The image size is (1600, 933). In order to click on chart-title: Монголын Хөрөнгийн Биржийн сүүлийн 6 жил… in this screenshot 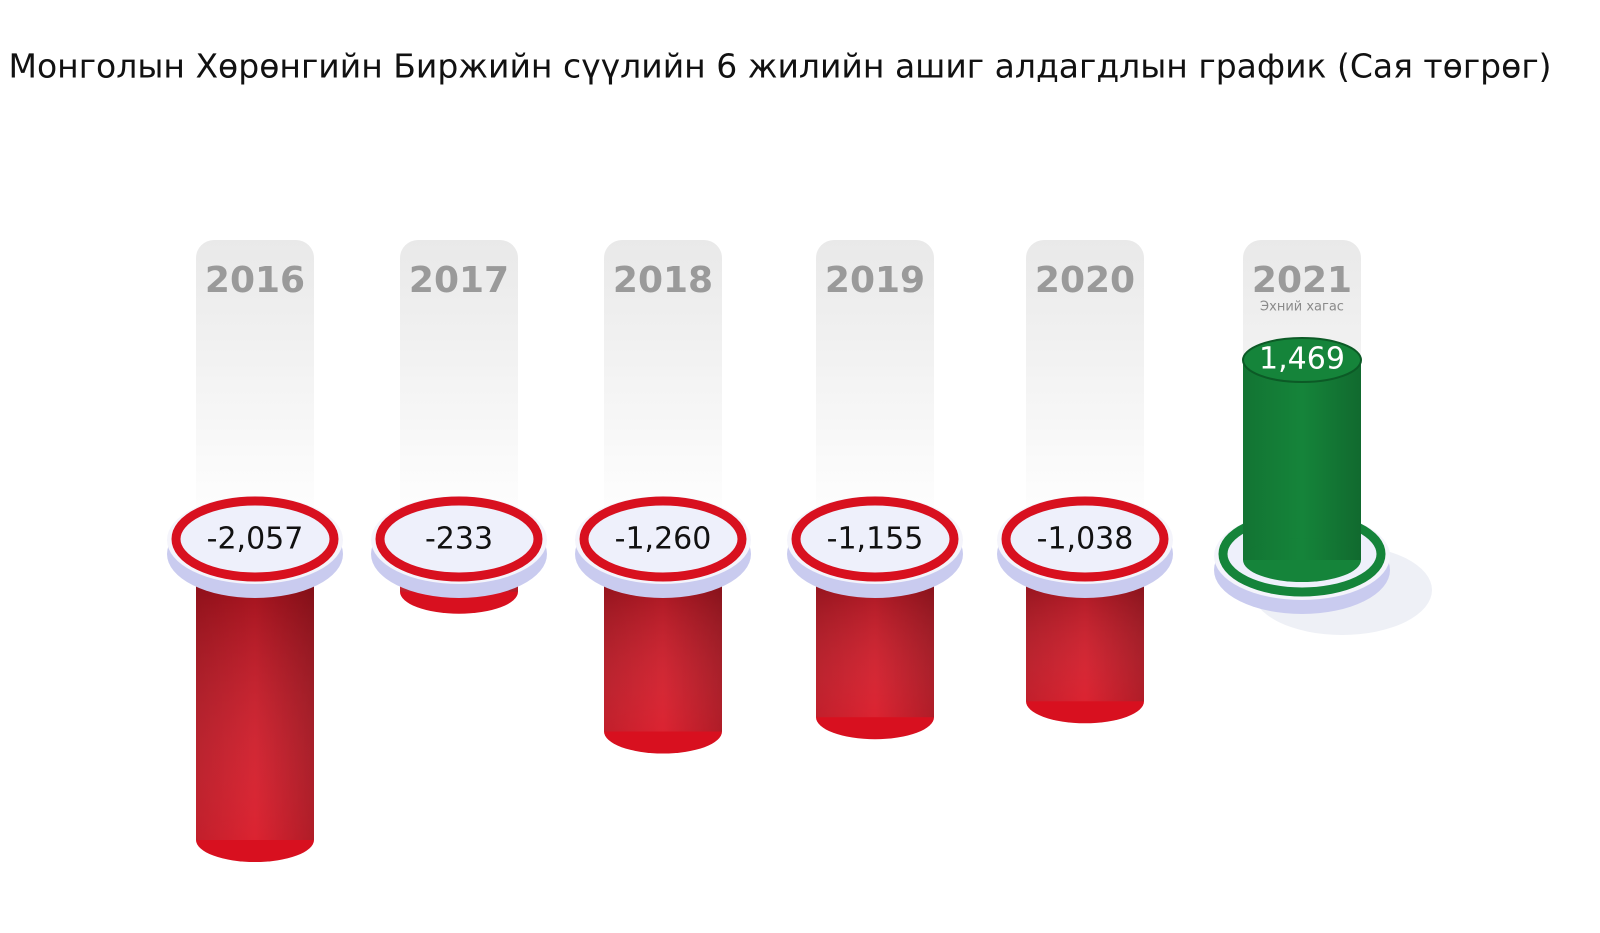, I will do `click(779, 66)`.